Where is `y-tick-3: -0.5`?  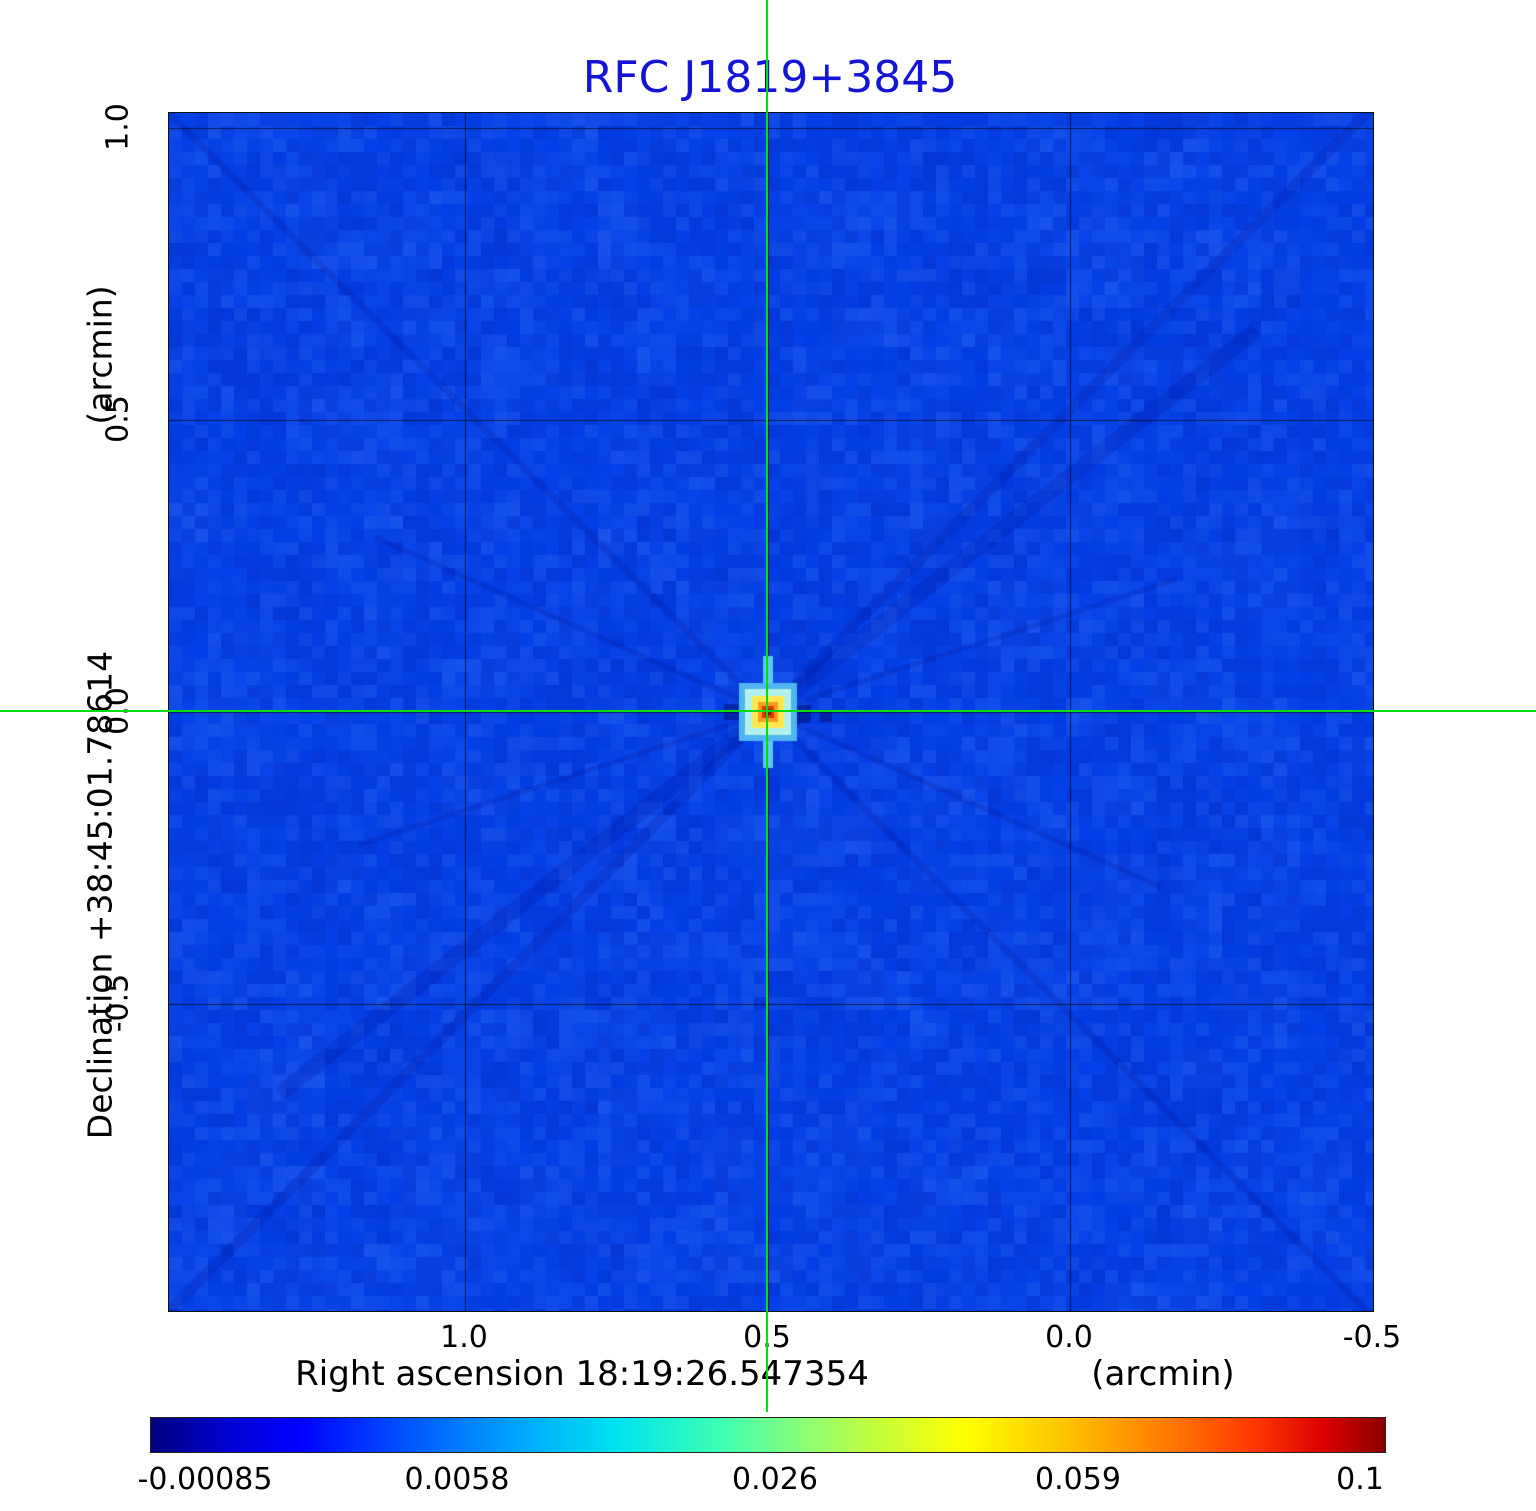 y-tick-3: -0.5 is located at coordinates (118, 1003).